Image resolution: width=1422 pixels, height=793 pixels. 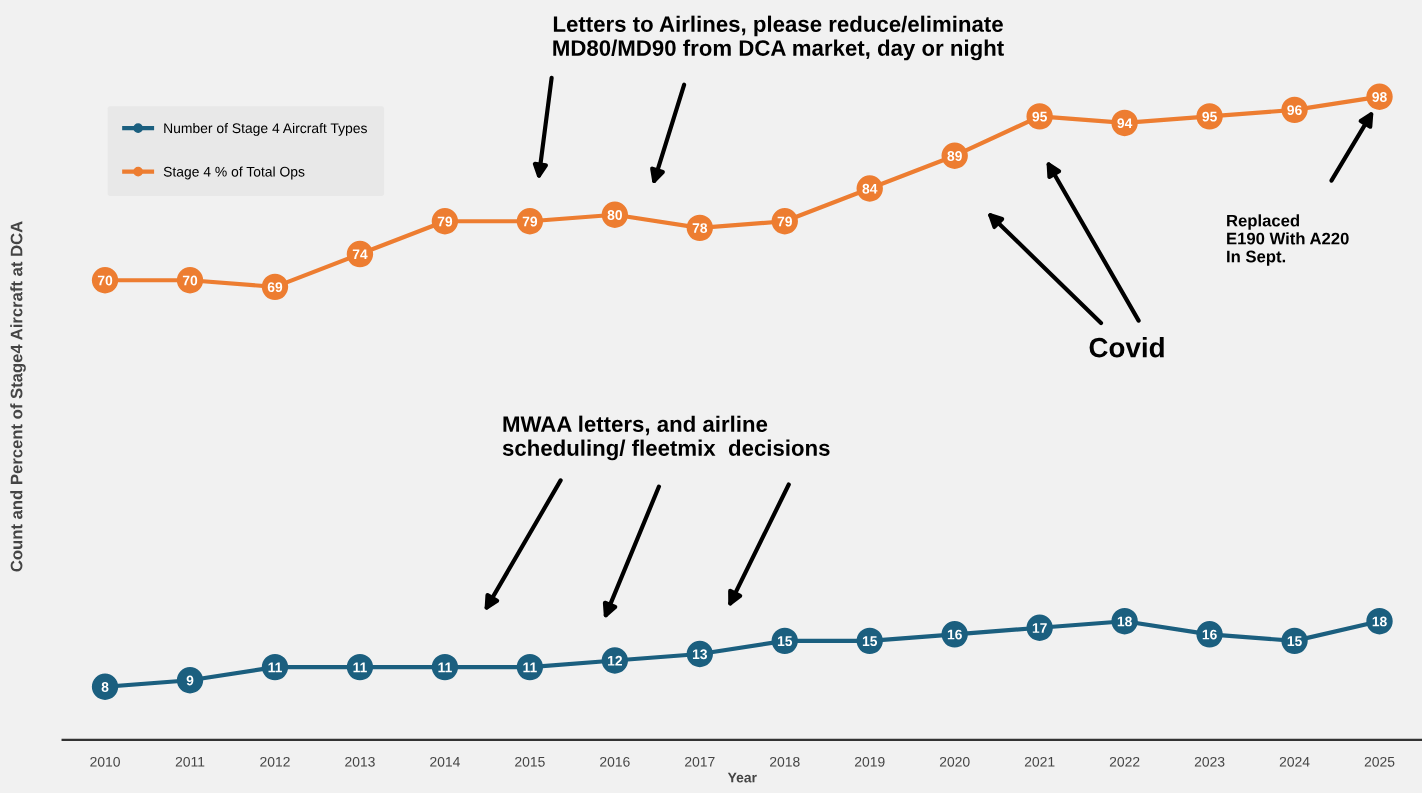 What do you see at coordinates (742, 777) in the screenshot?
I see `x-axis-title: Year` at bounding box center [742, 777].